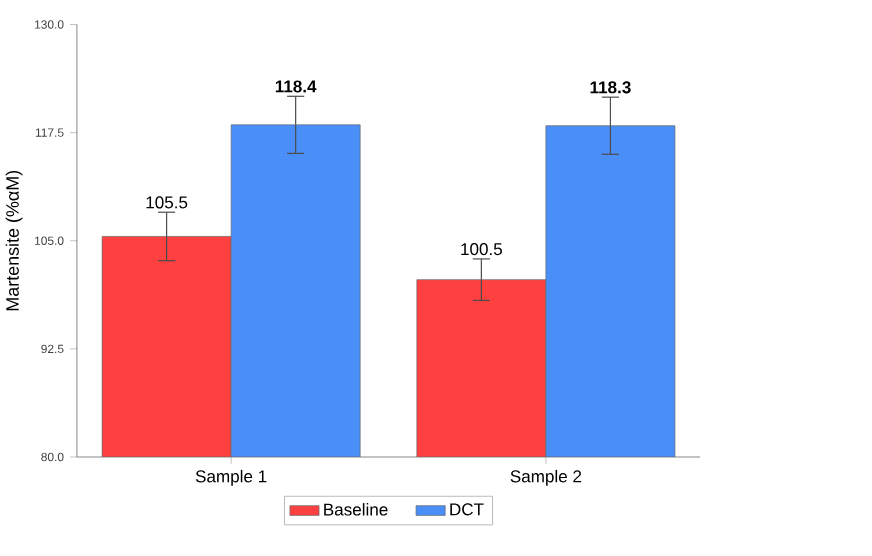 The image size is (872, 556). Describe the element at coordinates (167, 202) in the screenshot. I see `data-label: 105.5` at that location.